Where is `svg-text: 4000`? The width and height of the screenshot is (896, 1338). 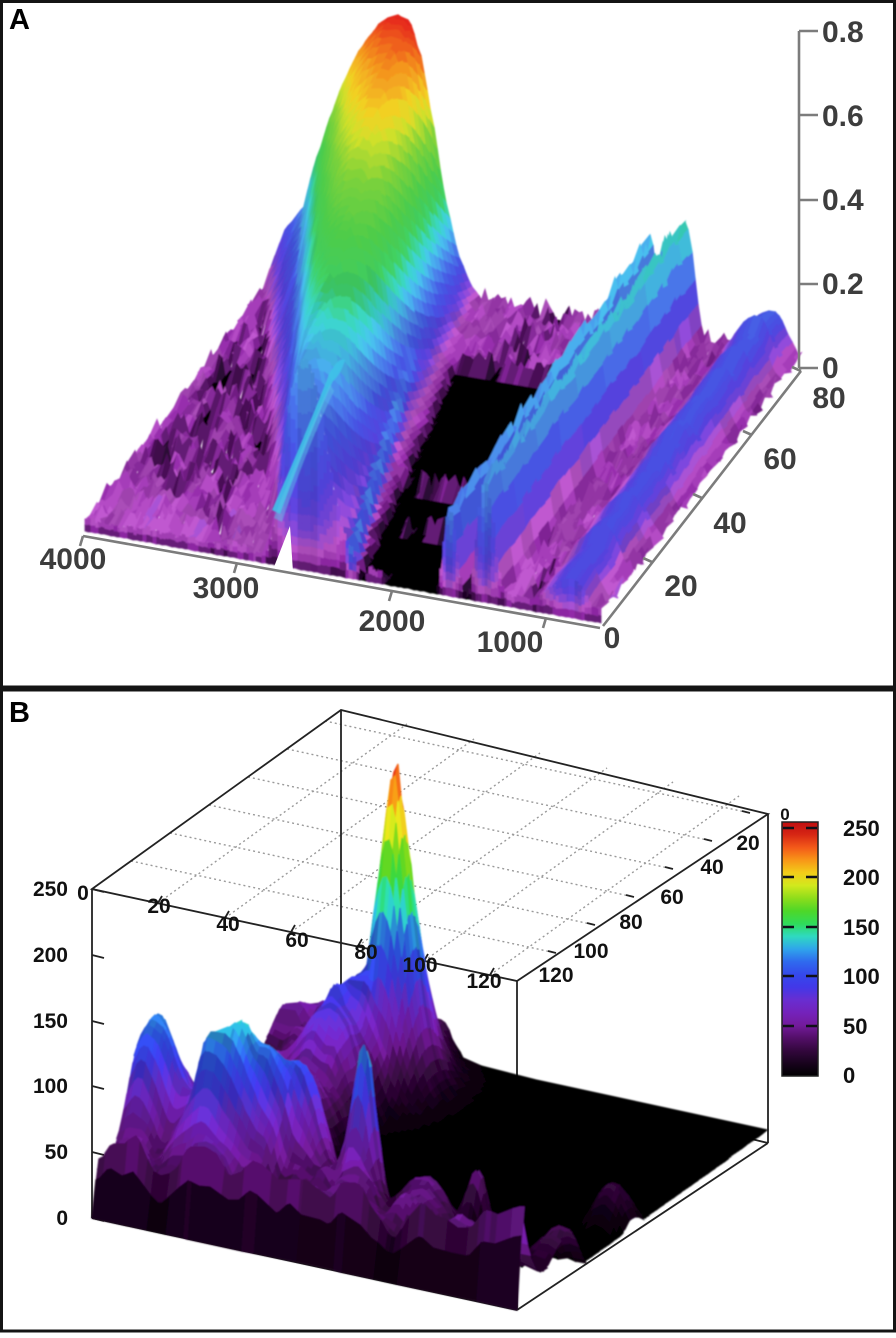
svg-text: 4000 is located at coordinates (73, 559).